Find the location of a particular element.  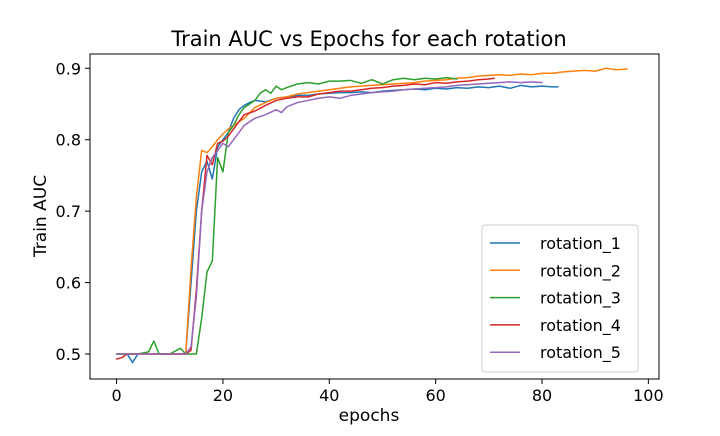

x-axis-label: epochs is located at coordinates (369, 416).